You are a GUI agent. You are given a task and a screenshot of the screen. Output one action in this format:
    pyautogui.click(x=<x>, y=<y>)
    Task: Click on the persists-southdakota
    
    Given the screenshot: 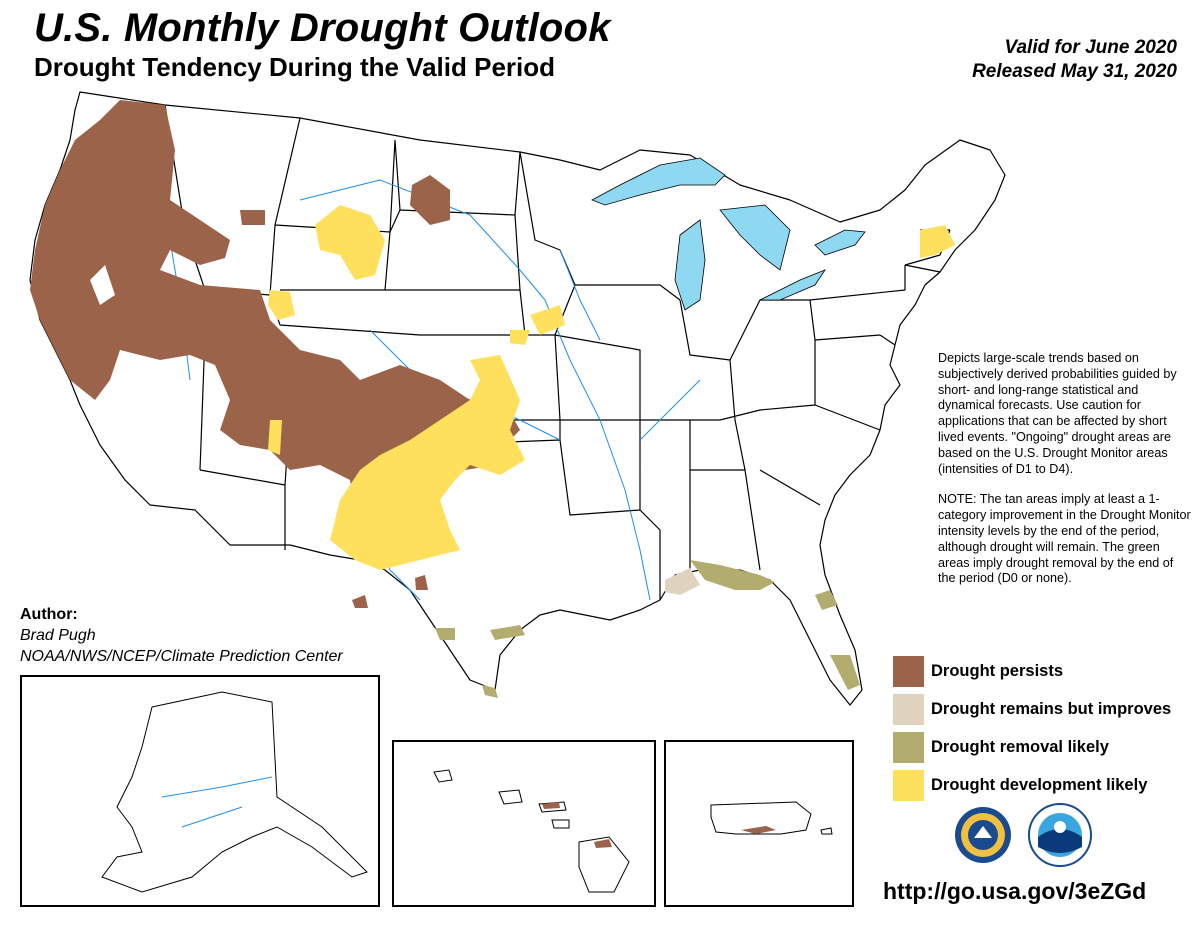 What is the action you would take?
    pyautogui.click(x=430, y=200)
    